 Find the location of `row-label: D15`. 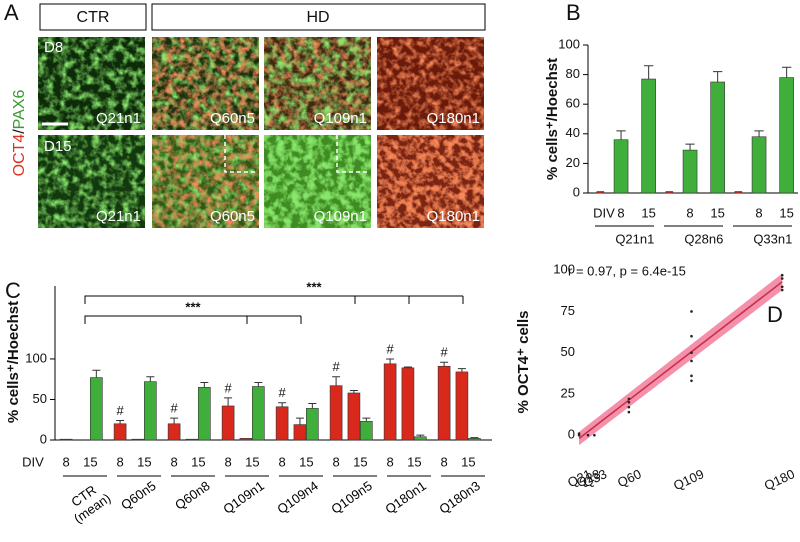

row-label: D15 is located at coordinates (58, 146).